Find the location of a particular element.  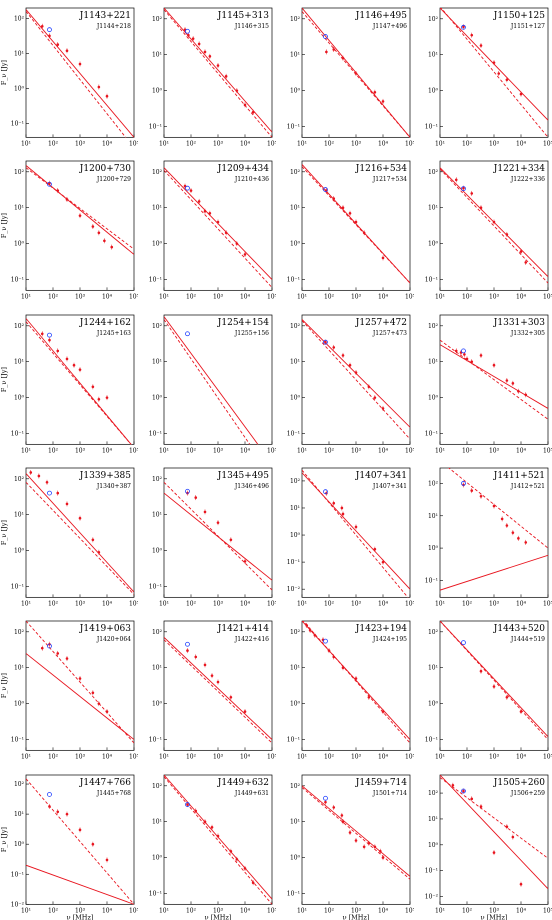

source-alt-name: J1146+315 is located at coordinates (251, 26).